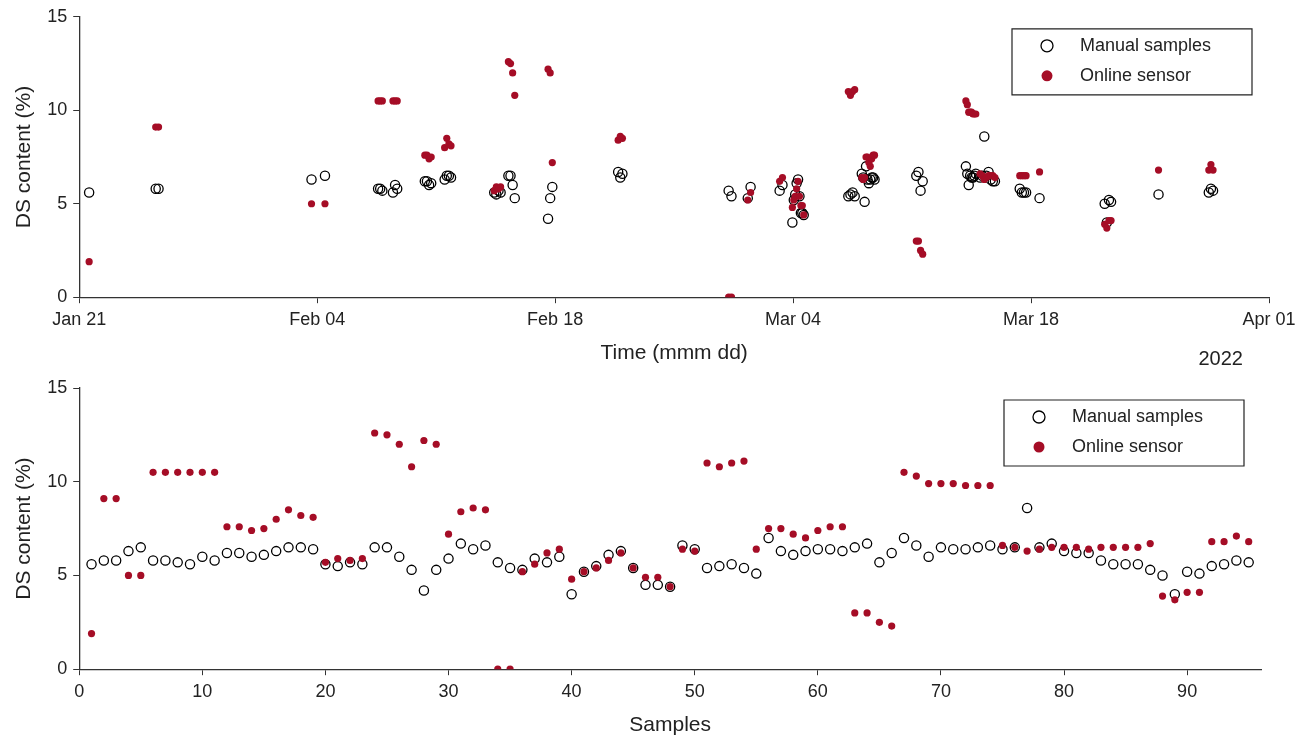 This screenshot has width=1309, height=742. I want to click on x-axis-title: Samples, so click(670, 724).